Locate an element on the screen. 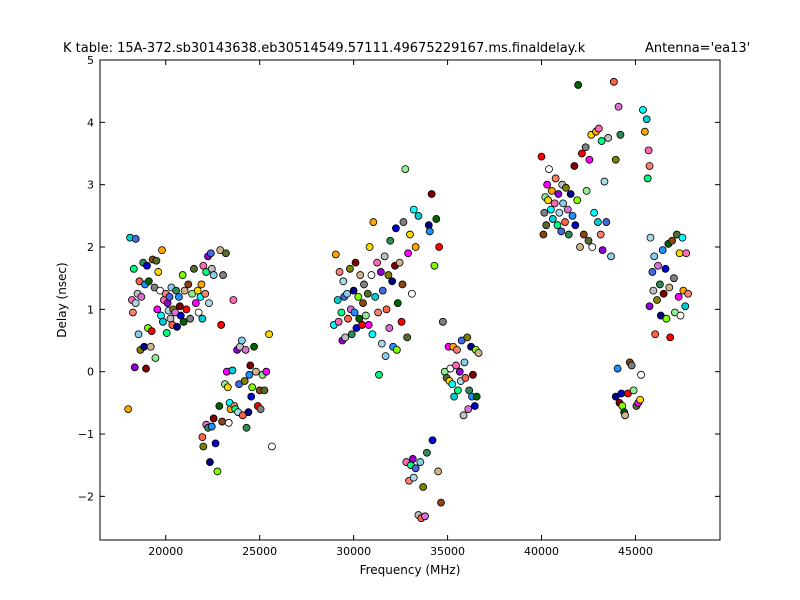  y-tick-label: 0 is located at coordinates (90, 372).